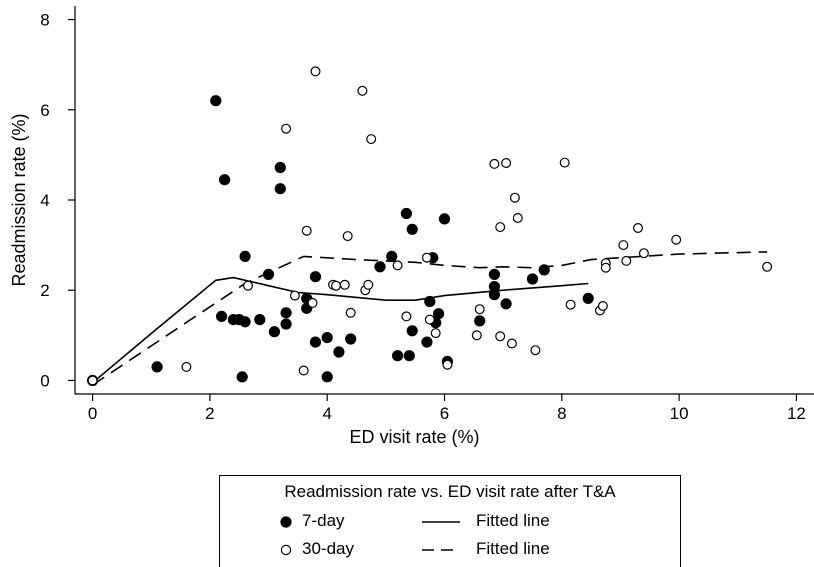 This screenshot has height=567, width=814. Describe the element at coordinates (209, 413) in the screenshot. I see `x-tick-label: 2` at that location.